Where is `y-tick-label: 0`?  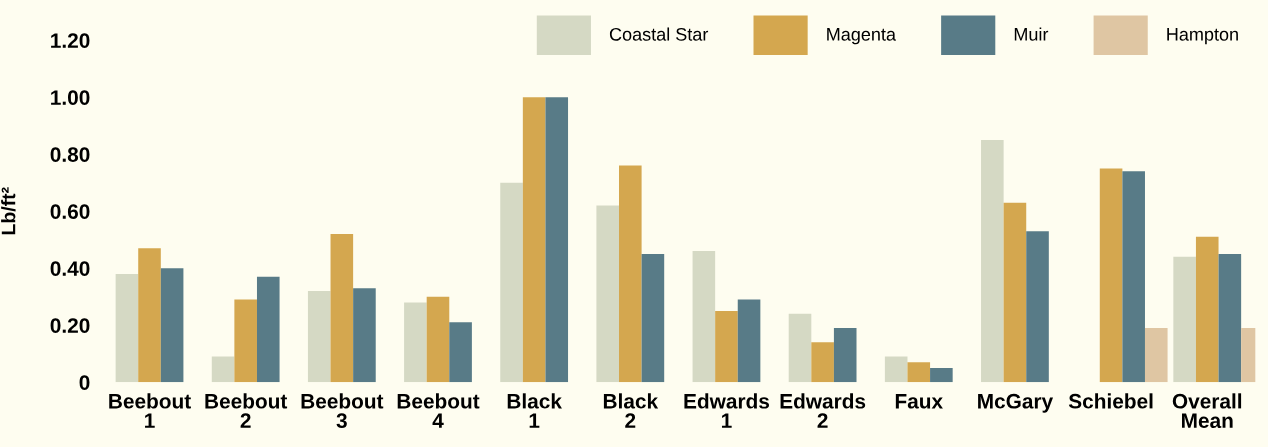
y-tick-label: 0 is located at coordinates (84, 382).